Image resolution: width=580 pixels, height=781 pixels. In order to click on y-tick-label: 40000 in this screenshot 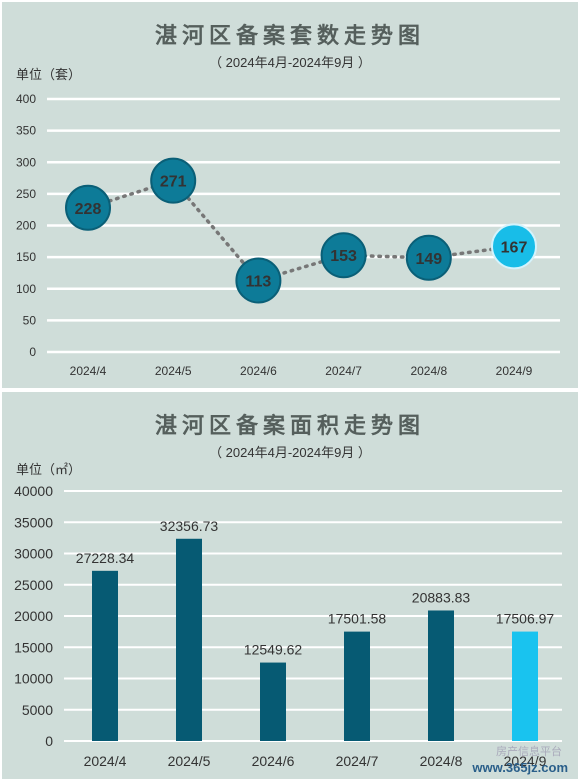, I will do `click(33, 491)`.